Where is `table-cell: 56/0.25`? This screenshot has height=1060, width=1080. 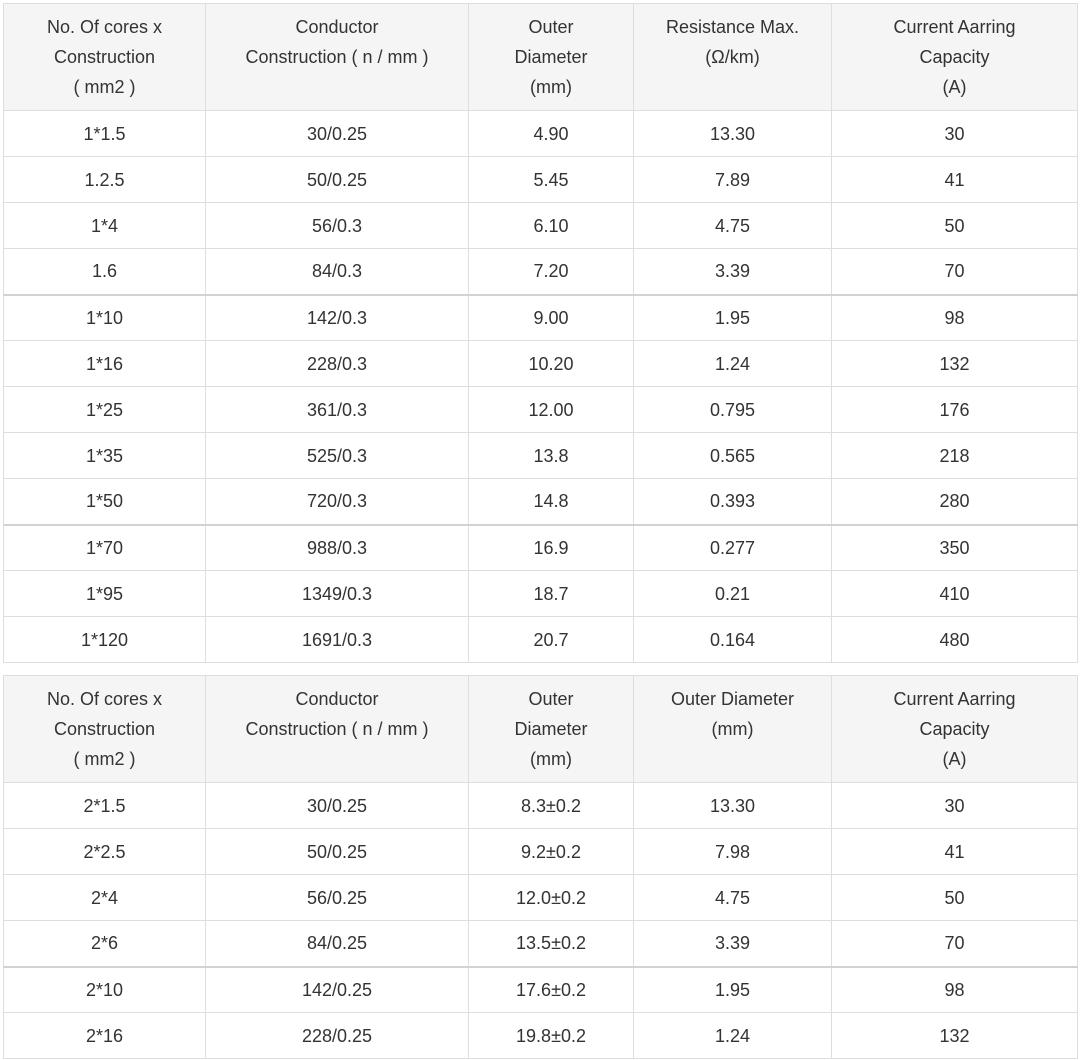
table-cell: 56/0.25 is located at coordinates (337, 897).